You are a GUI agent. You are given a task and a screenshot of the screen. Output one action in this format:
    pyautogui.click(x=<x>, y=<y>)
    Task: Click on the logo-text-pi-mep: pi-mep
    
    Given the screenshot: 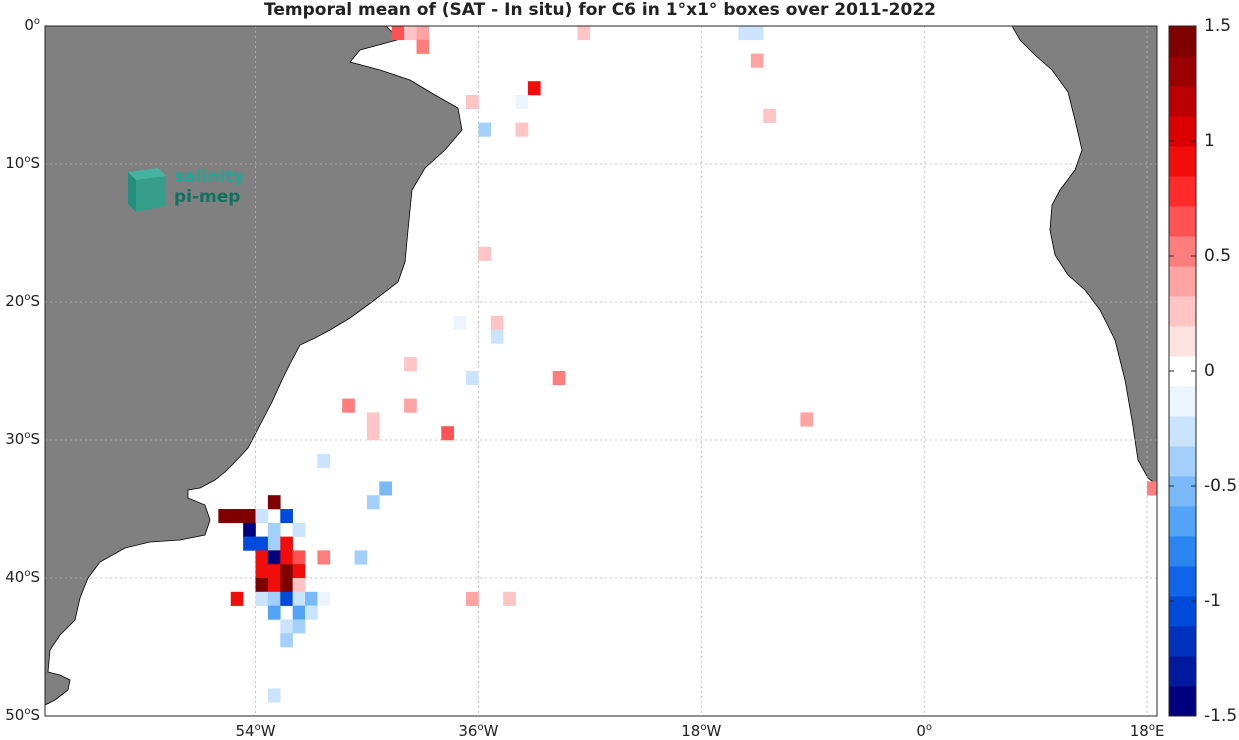 What is the action you would take?
    pyautogui.click(x=207, y=197)
    